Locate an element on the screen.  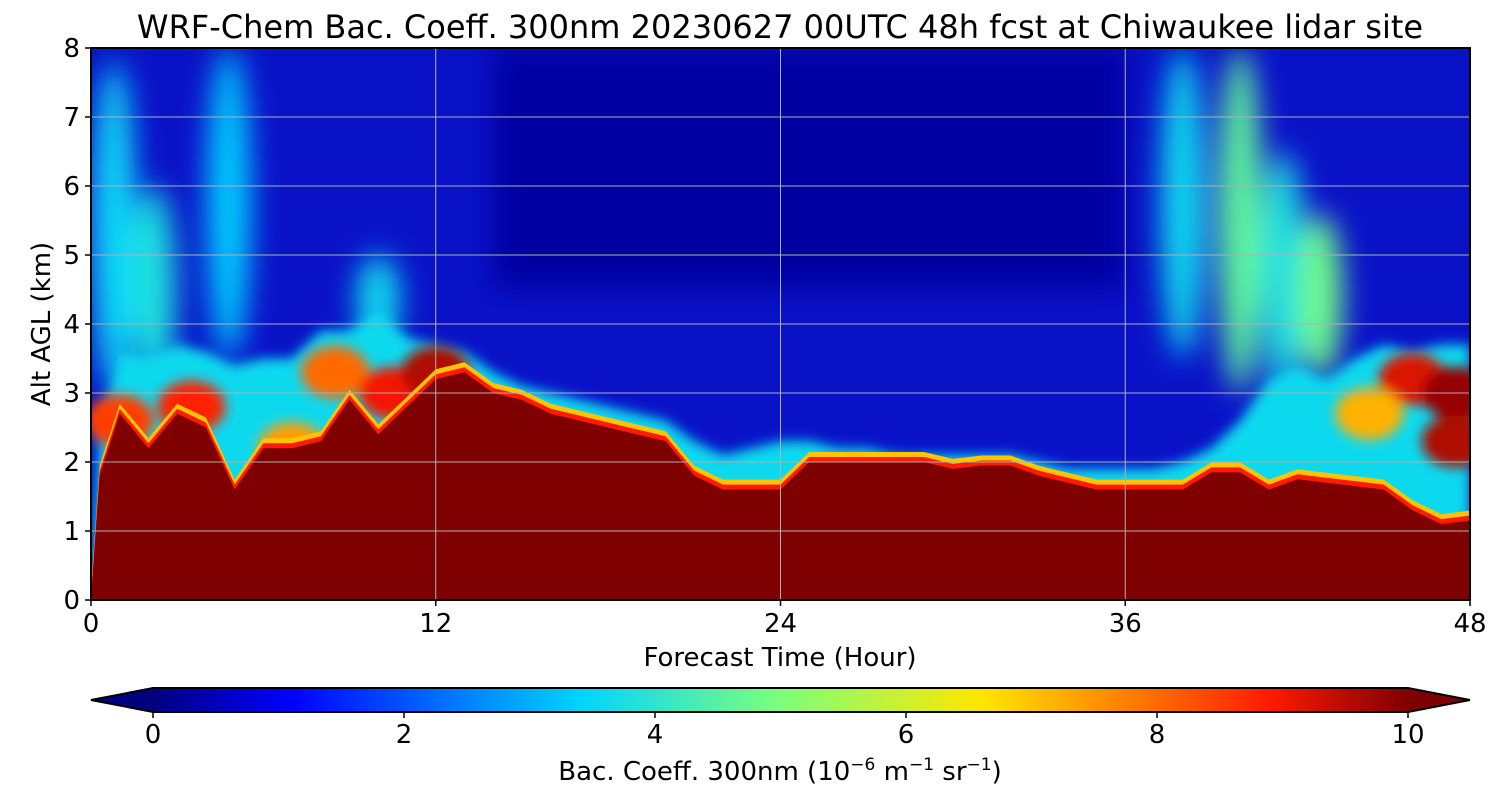
y-axis-ticks: 0 1 2 3 4 5 6 7 8 is located at coordinates (77, 325).